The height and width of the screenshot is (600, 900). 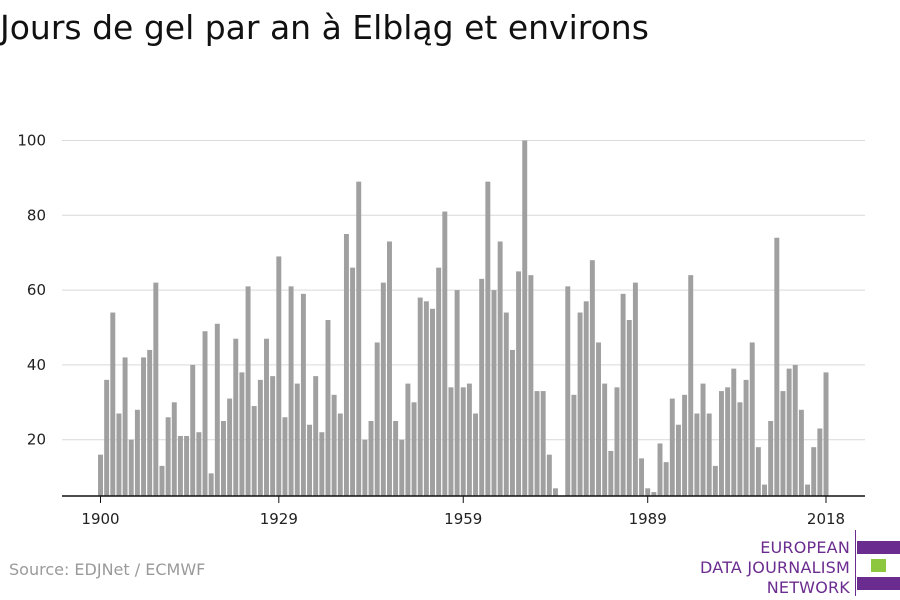 I want to click on logo-divider, so click(x=855, y=563).